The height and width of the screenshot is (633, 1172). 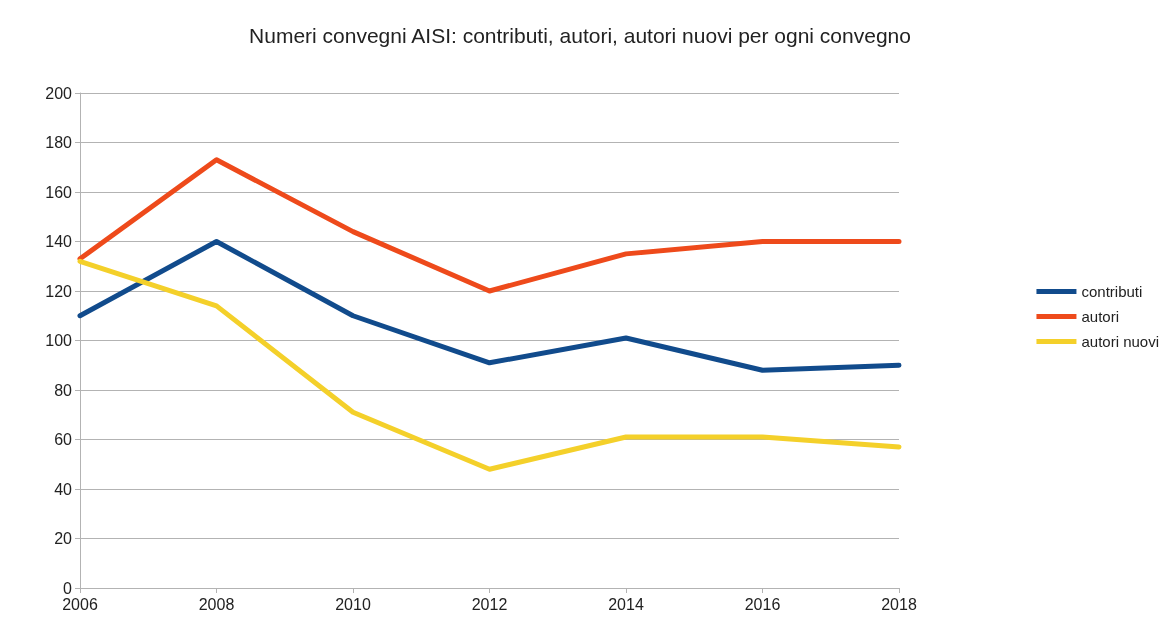 I want to click on y-tick-label: 200, so click(x=59, y=93).